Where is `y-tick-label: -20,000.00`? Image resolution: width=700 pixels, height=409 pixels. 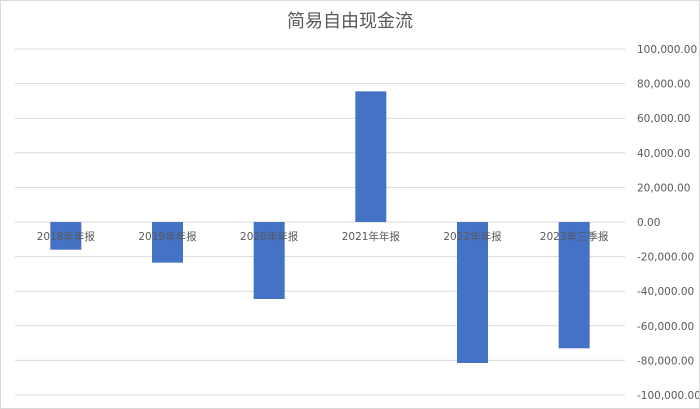
y-tick-label: -20,000.00 is located at coordinates (665, 258).